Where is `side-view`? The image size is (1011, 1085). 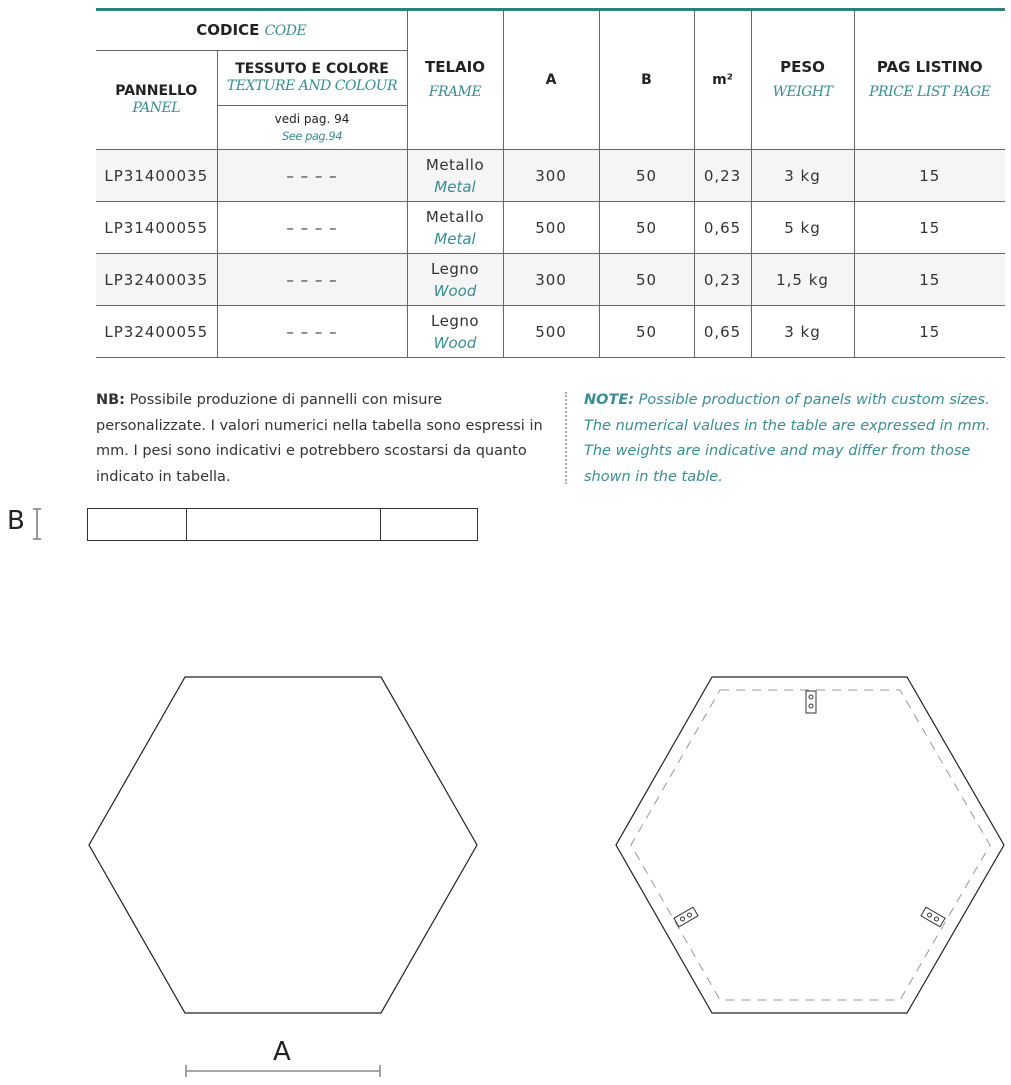 side-view is located at coordinates (282, 524).